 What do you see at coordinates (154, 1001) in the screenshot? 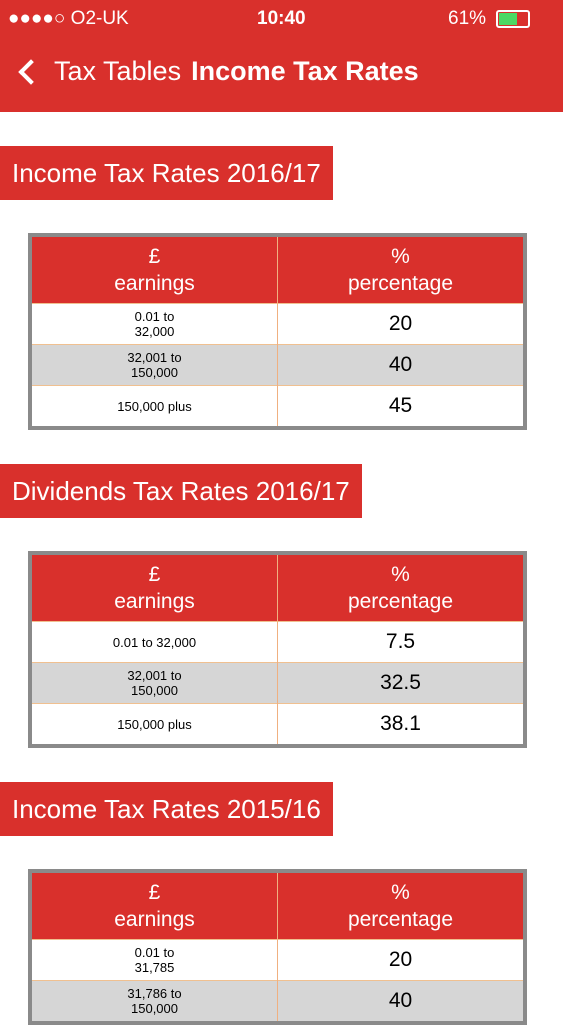
I see `earnings-cell: 31,786 to 150,000` at bounding box center [154, 1001].